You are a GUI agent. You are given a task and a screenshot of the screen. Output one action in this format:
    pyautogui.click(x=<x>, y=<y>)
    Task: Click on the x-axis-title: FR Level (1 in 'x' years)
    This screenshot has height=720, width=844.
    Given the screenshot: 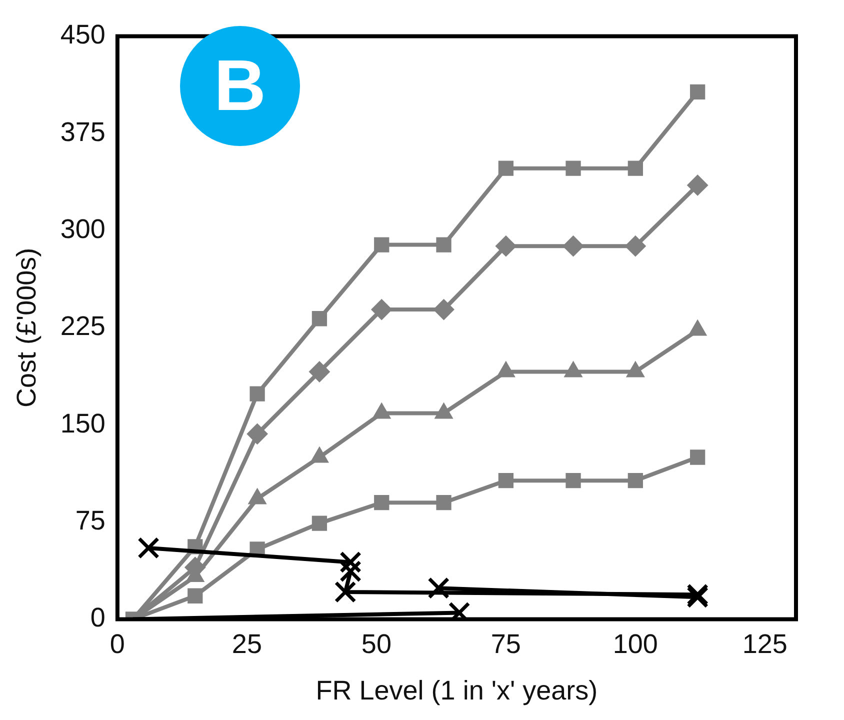 What is the action you would take?
    pyautogui.click(x=457, y=690)
    